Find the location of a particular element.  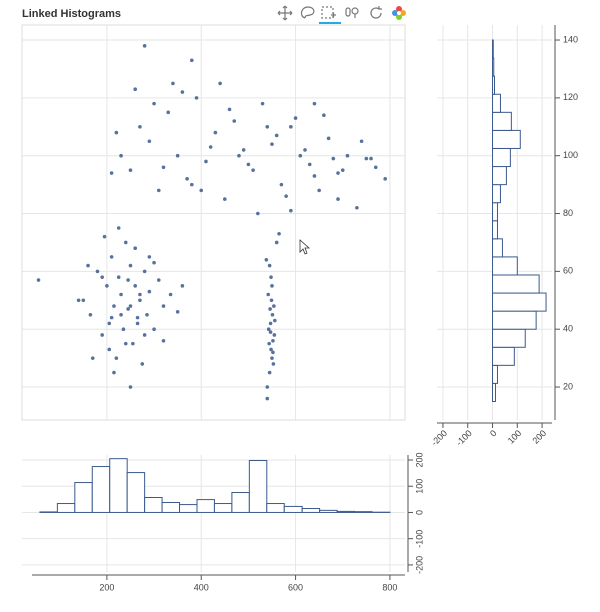

lasso-tool is located at coordinates (307, 12).